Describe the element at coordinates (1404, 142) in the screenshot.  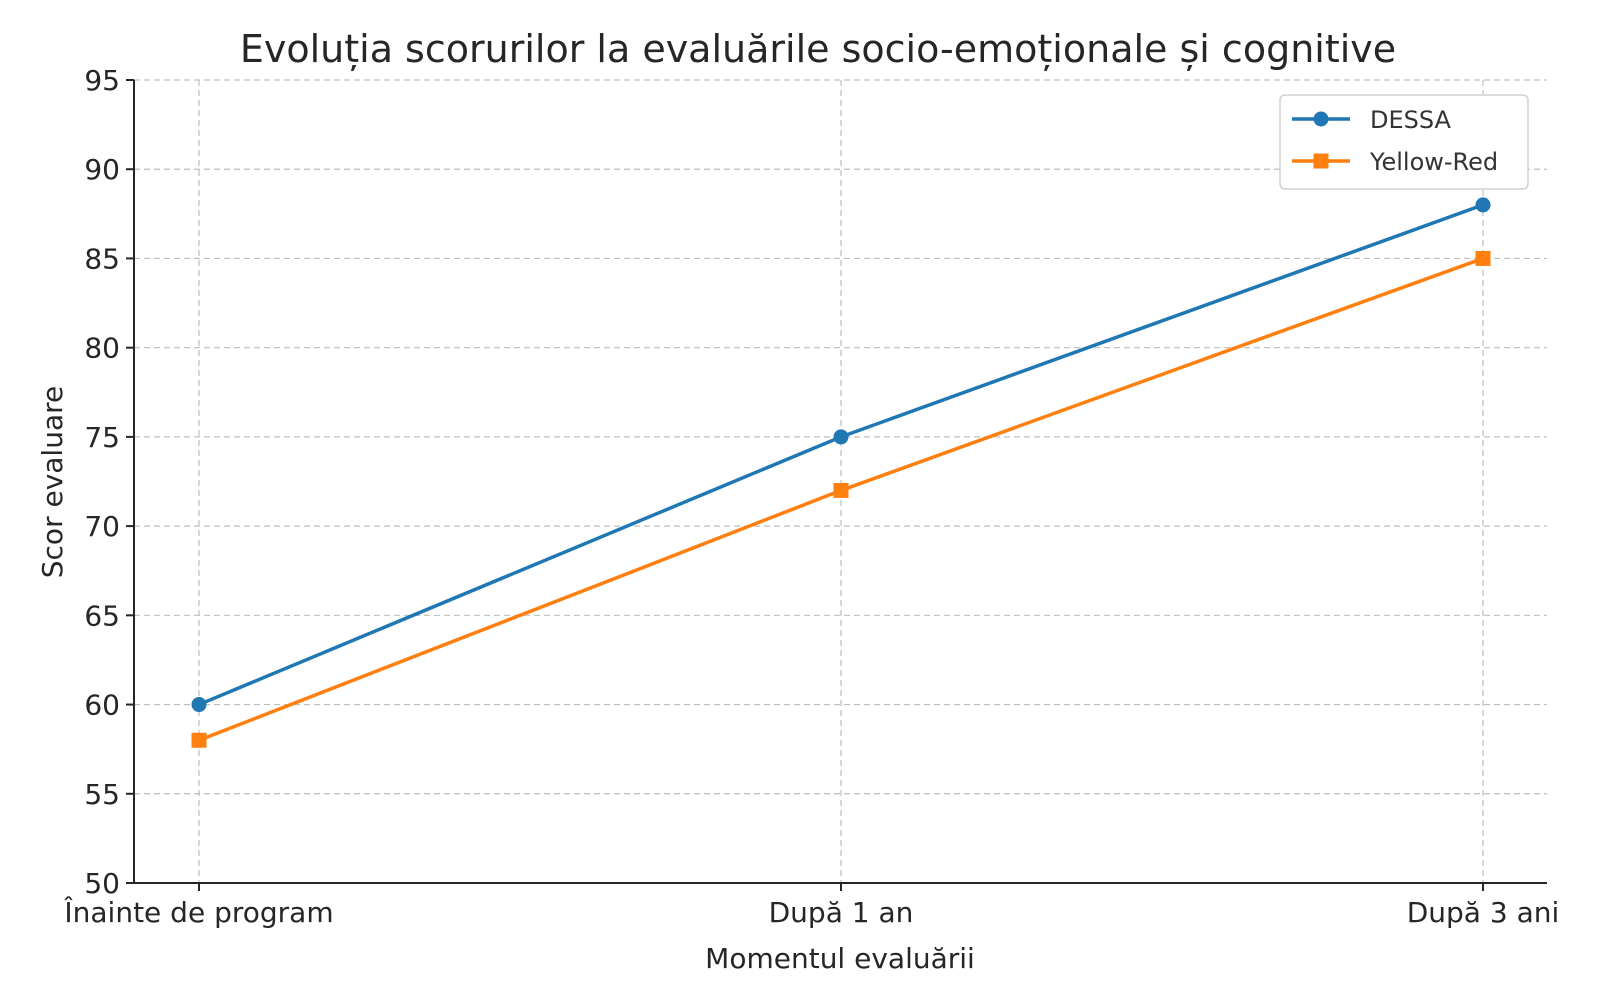
I see `legend: DESSA Yellow-Red` at that location.